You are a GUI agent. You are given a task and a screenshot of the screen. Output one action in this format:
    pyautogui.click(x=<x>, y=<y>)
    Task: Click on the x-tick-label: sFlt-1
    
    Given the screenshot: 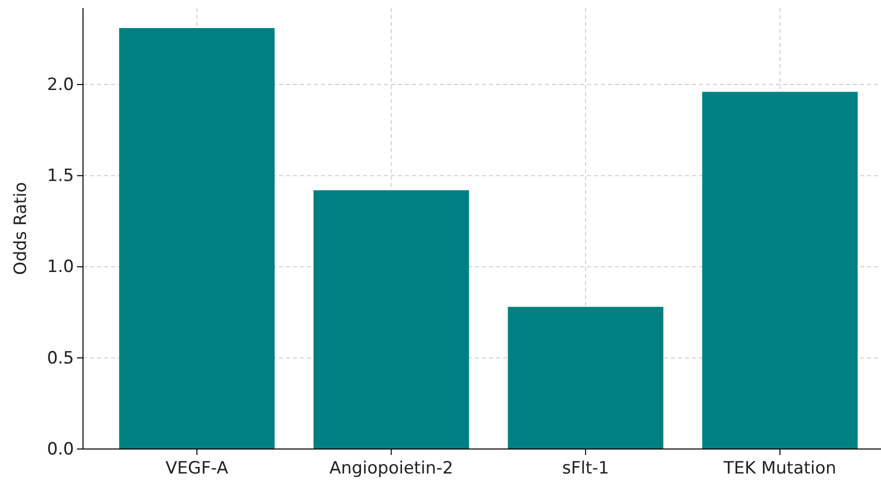 What is the action you would take?
    pyautogui.click(x=586, y=468)
    